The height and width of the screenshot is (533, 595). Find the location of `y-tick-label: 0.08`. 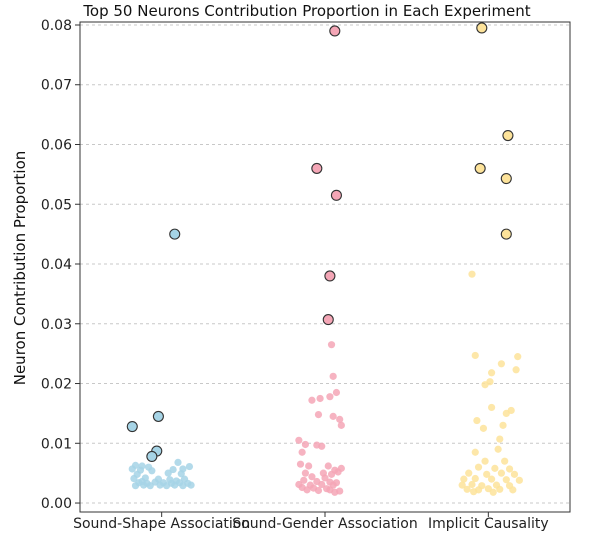

y-tick-label: 0.08 is located at coordinates (56, 26).